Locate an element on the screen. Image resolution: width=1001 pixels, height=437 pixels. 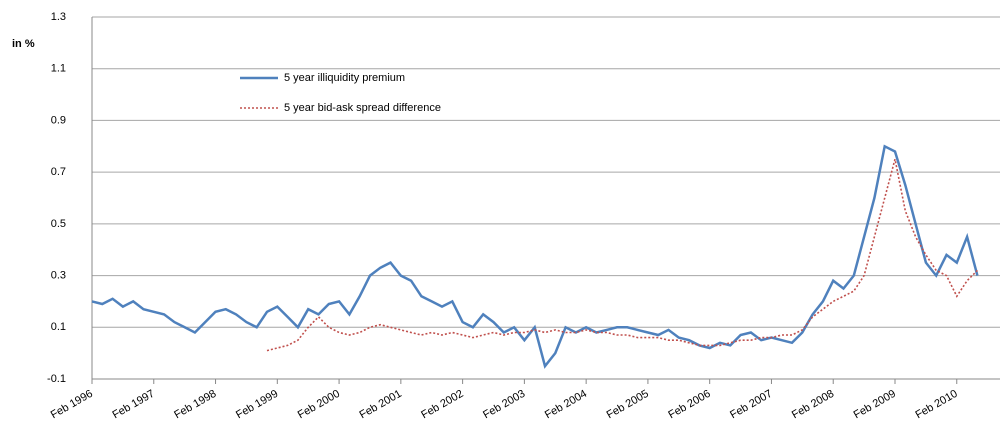
x-tick-label: Feb 1996 is located at coordinates (72, 405).